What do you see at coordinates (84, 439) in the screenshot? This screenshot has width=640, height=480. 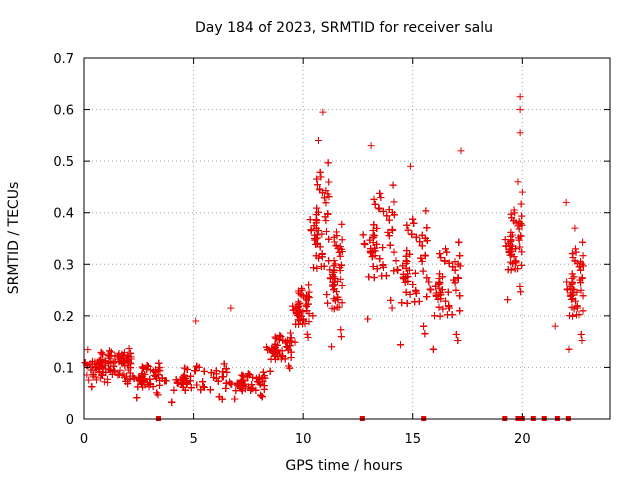 I see `x-tick-label: 0` at bounding box center [84, 439].